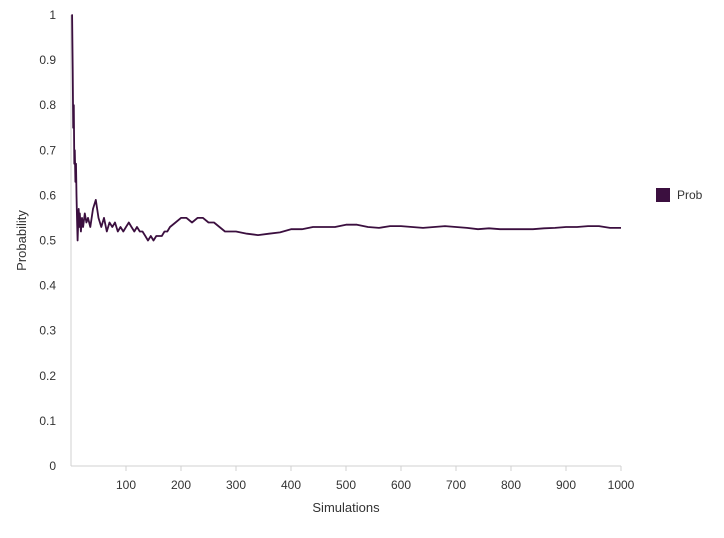 The image size is (724, 538). Describe the element at coordinates (47, 150) in the screenshot. I see `y-tick-label: 0.7` at that location.